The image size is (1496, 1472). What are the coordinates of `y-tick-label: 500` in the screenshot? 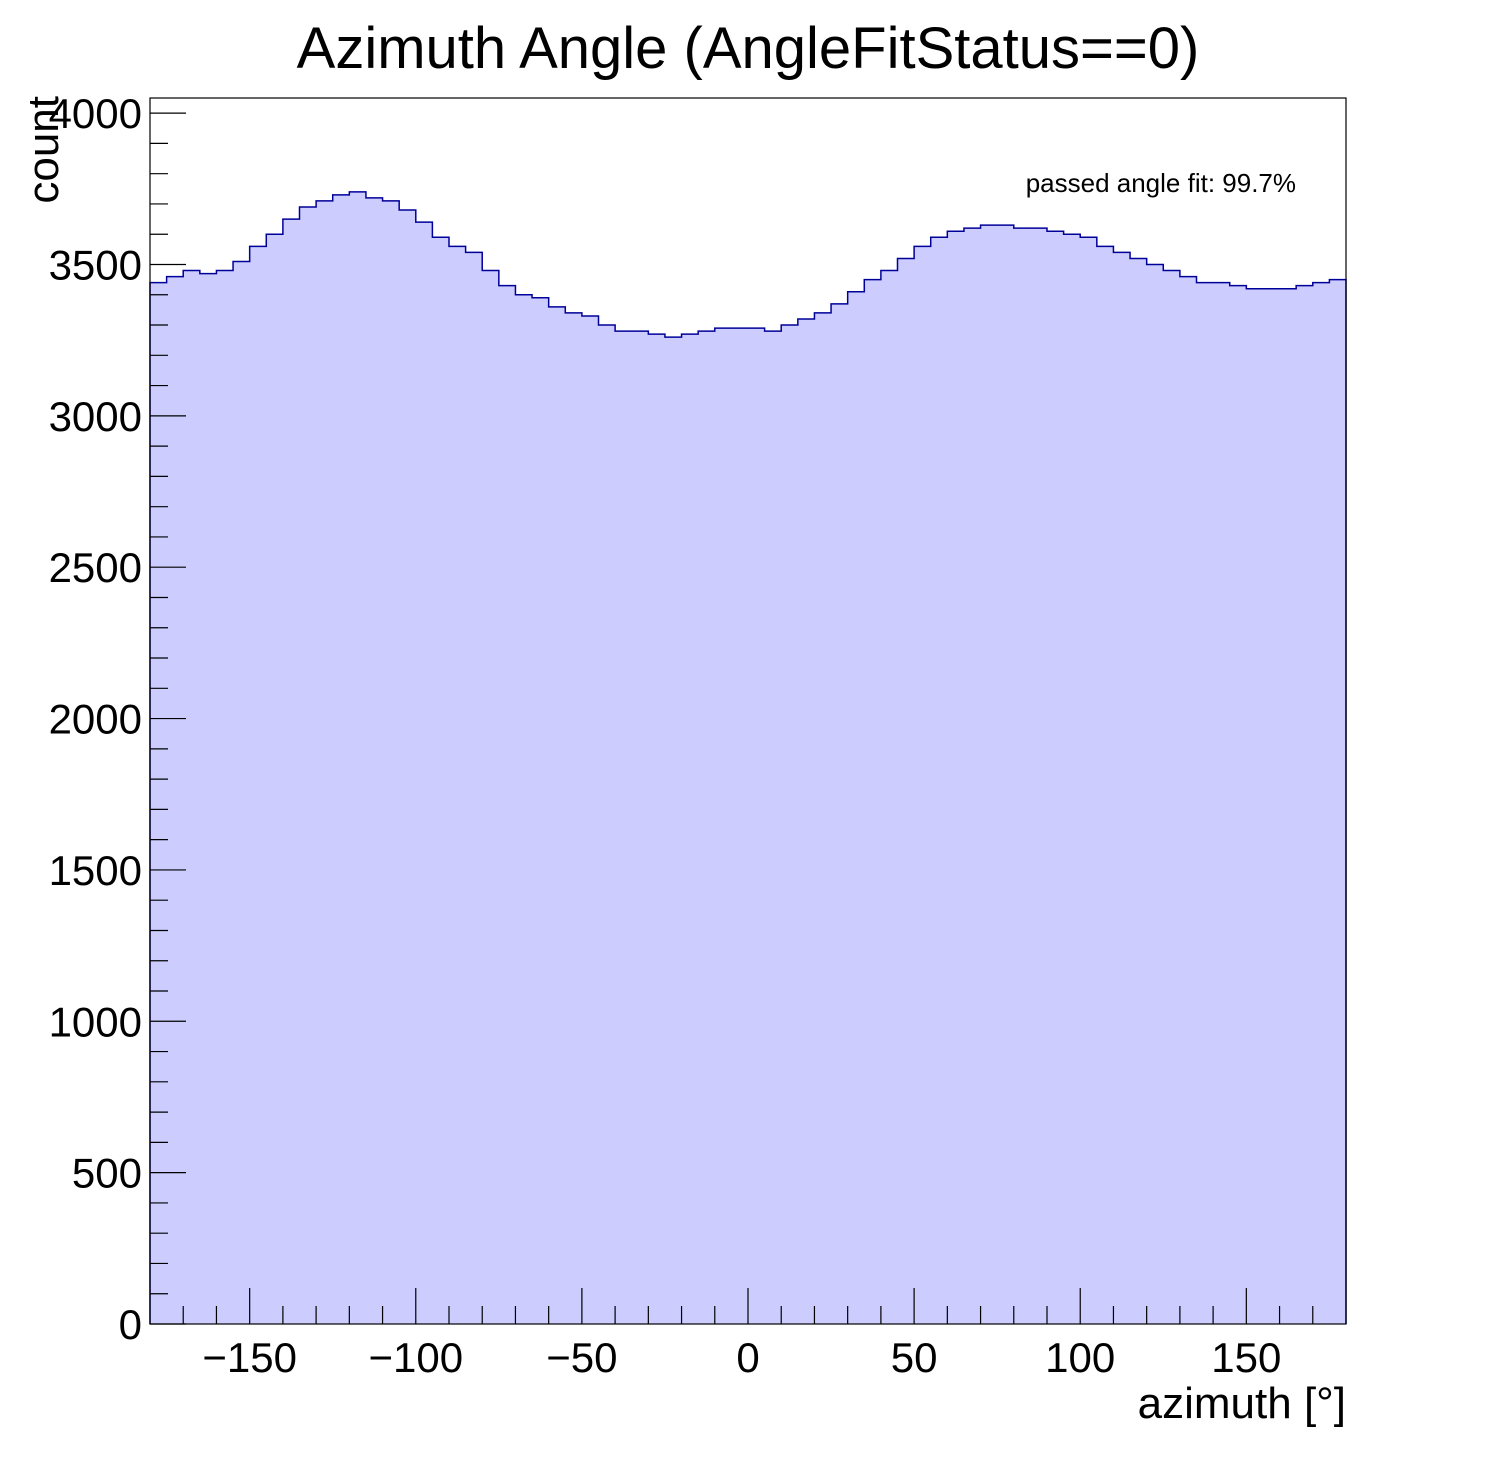 It's located at (107, 1173).